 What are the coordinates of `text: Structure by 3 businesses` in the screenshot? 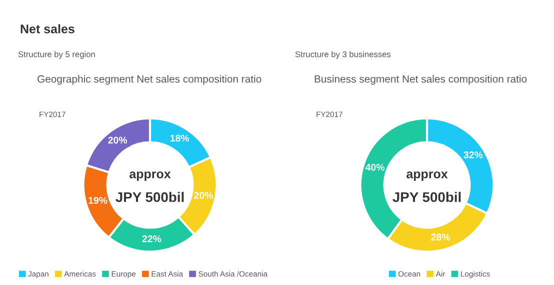 It's located at (343, 55).